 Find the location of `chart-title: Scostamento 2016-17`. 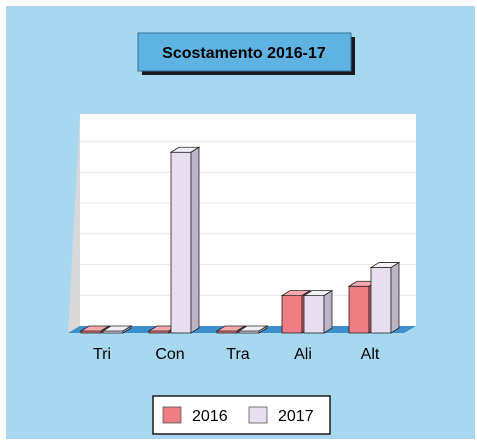

chart-title: Scostamento 2016-17 is located at coordinates (244, 53).